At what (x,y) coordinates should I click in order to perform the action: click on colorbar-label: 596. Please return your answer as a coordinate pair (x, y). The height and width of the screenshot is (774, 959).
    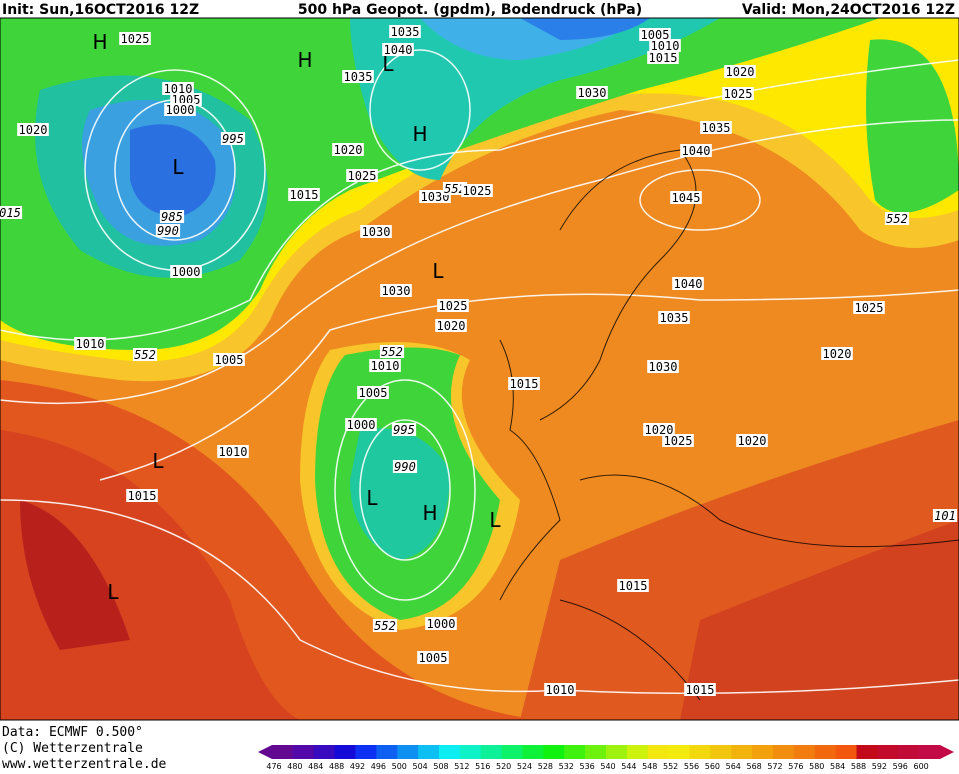
    Looking at the image, I should click on (900, 766).